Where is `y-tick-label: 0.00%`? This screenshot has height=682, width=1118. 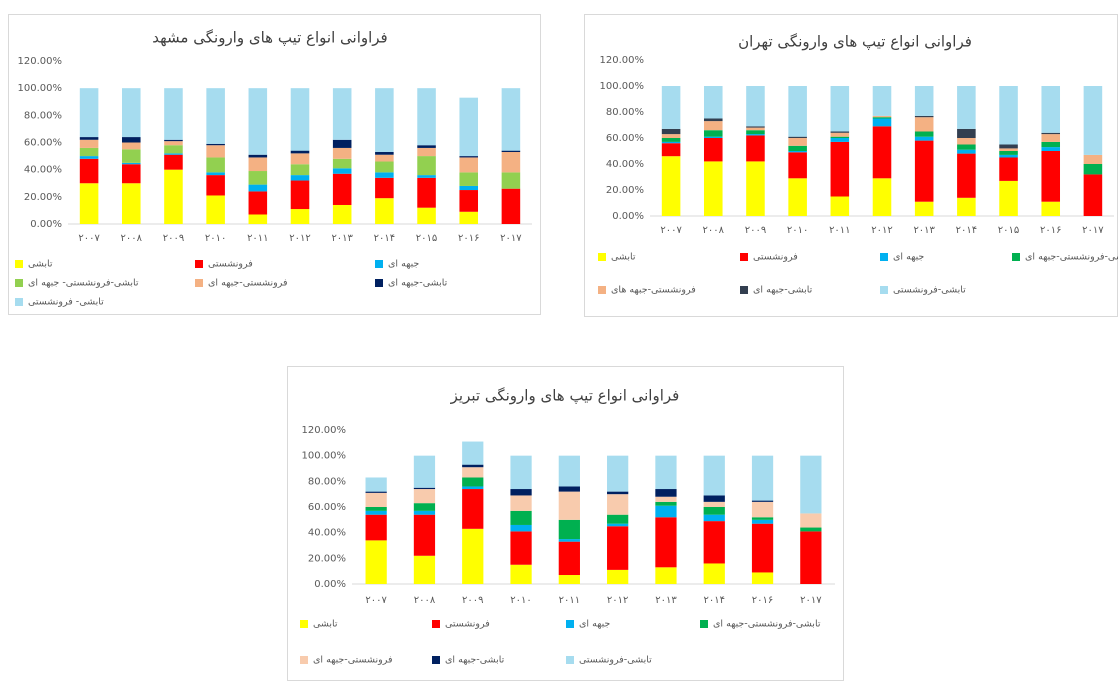 y-tick-label: 0.00% is located at coordinates (628, 216).